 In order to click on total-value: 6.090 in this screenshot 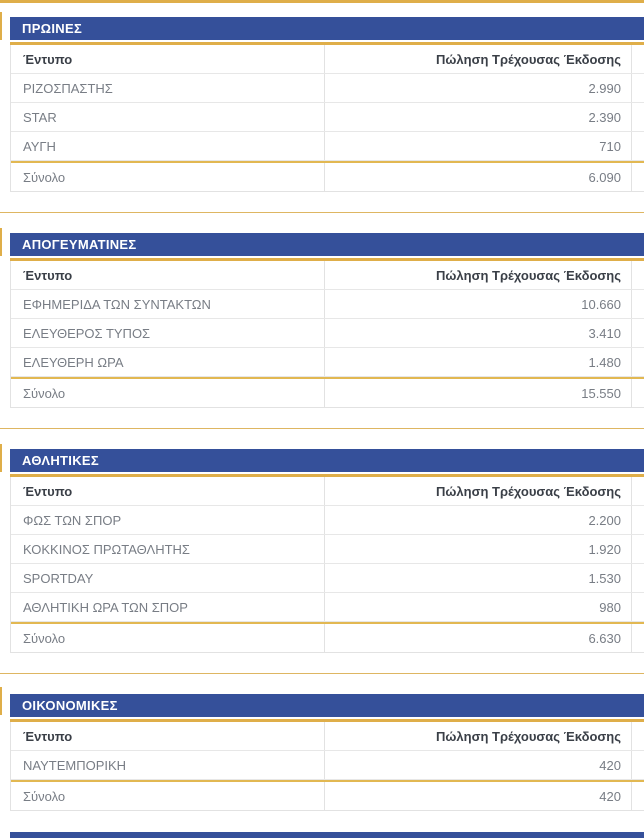, I will do `click(477, 177)`.